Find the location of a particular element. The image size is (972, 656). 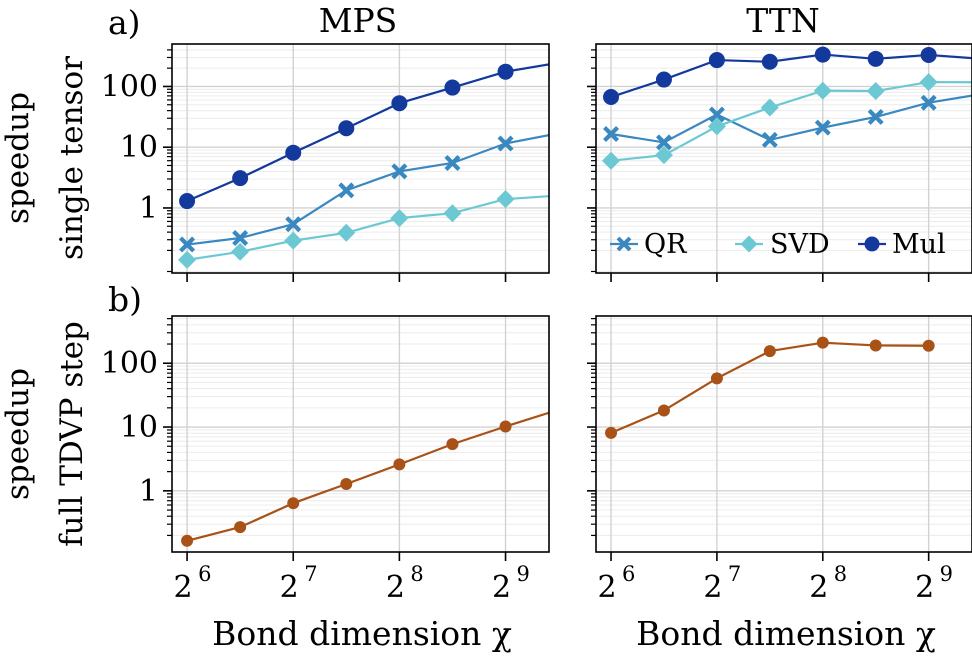

legend-label: Mul is located at coordinates (919, 244).